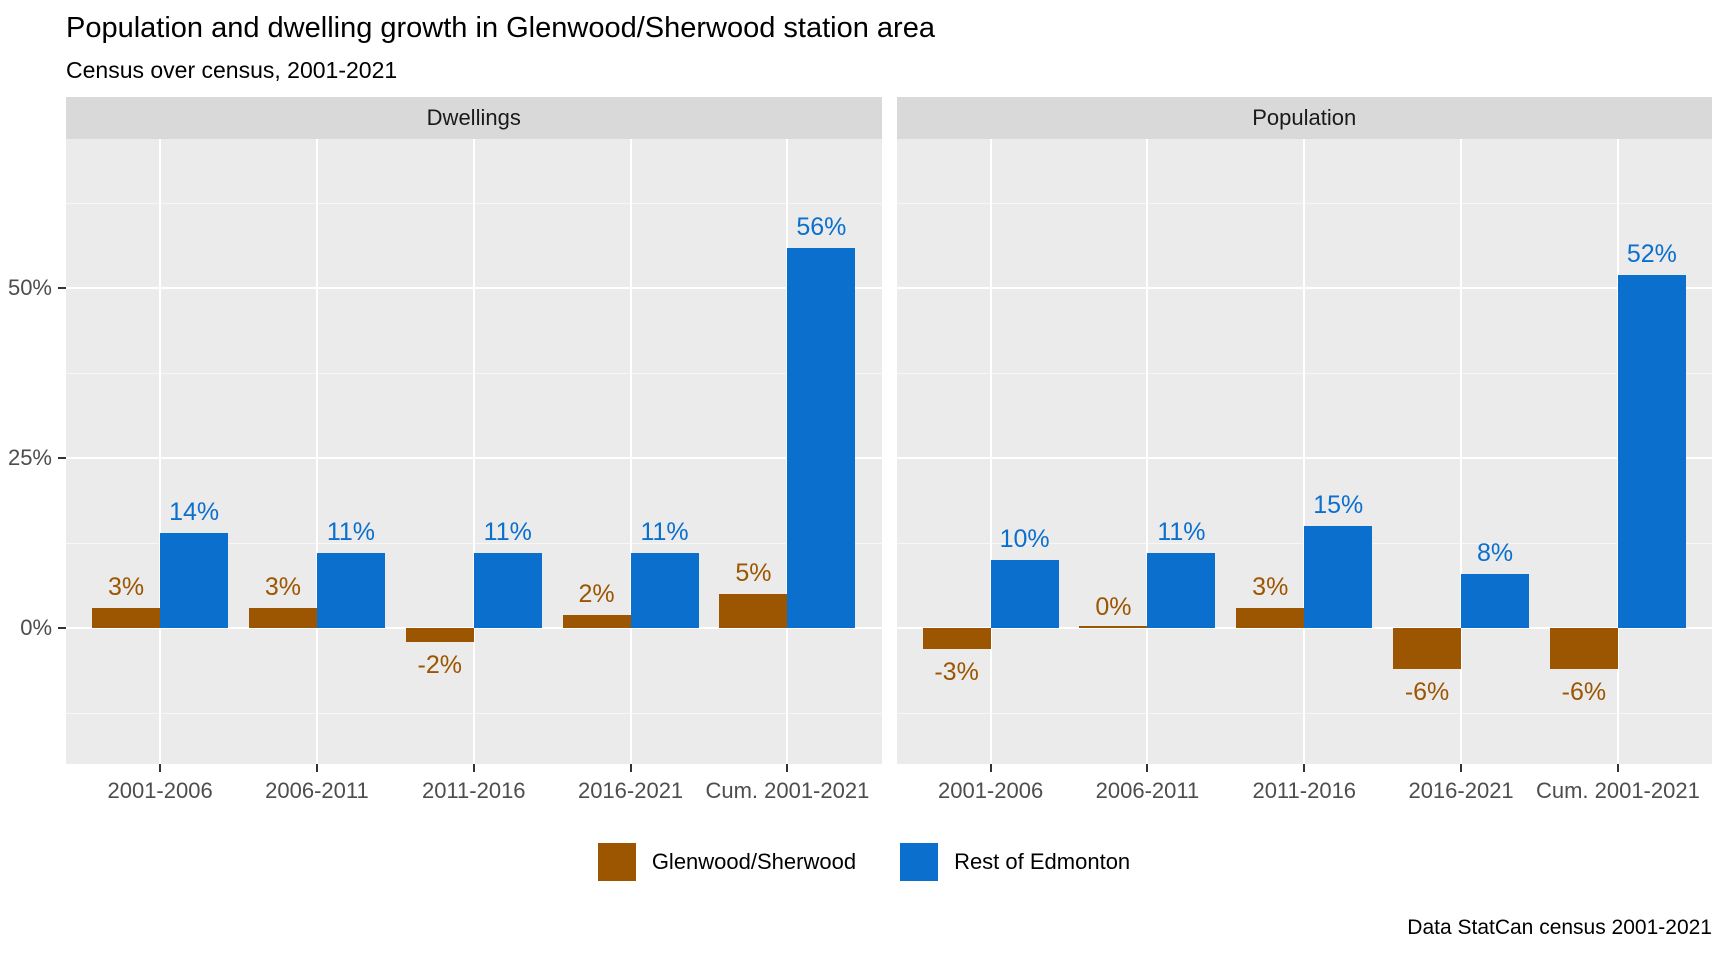  What do you see at coordinates (1113, 607) in the screenshot?
I see `bar-value-label: 0%` at bounding box center [1113, 607].